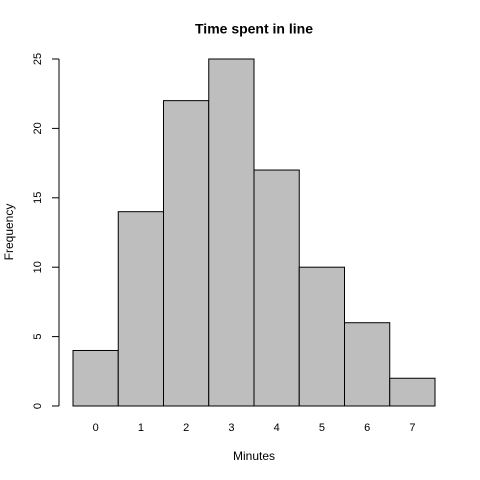  What do you see at coordinates (38, 128) in the screenshot?
I see `y-tick-label: 20` at bounding box center [38, 128].